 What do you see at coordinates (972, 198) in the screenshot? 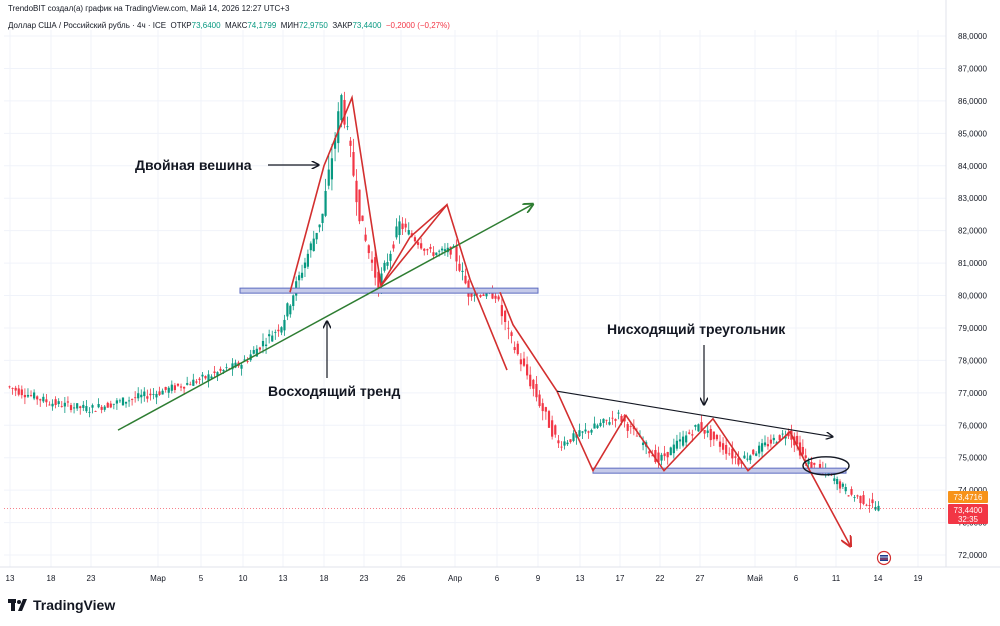
I see `y-tick-label: 83,0000` at bounding box center [972, 198].